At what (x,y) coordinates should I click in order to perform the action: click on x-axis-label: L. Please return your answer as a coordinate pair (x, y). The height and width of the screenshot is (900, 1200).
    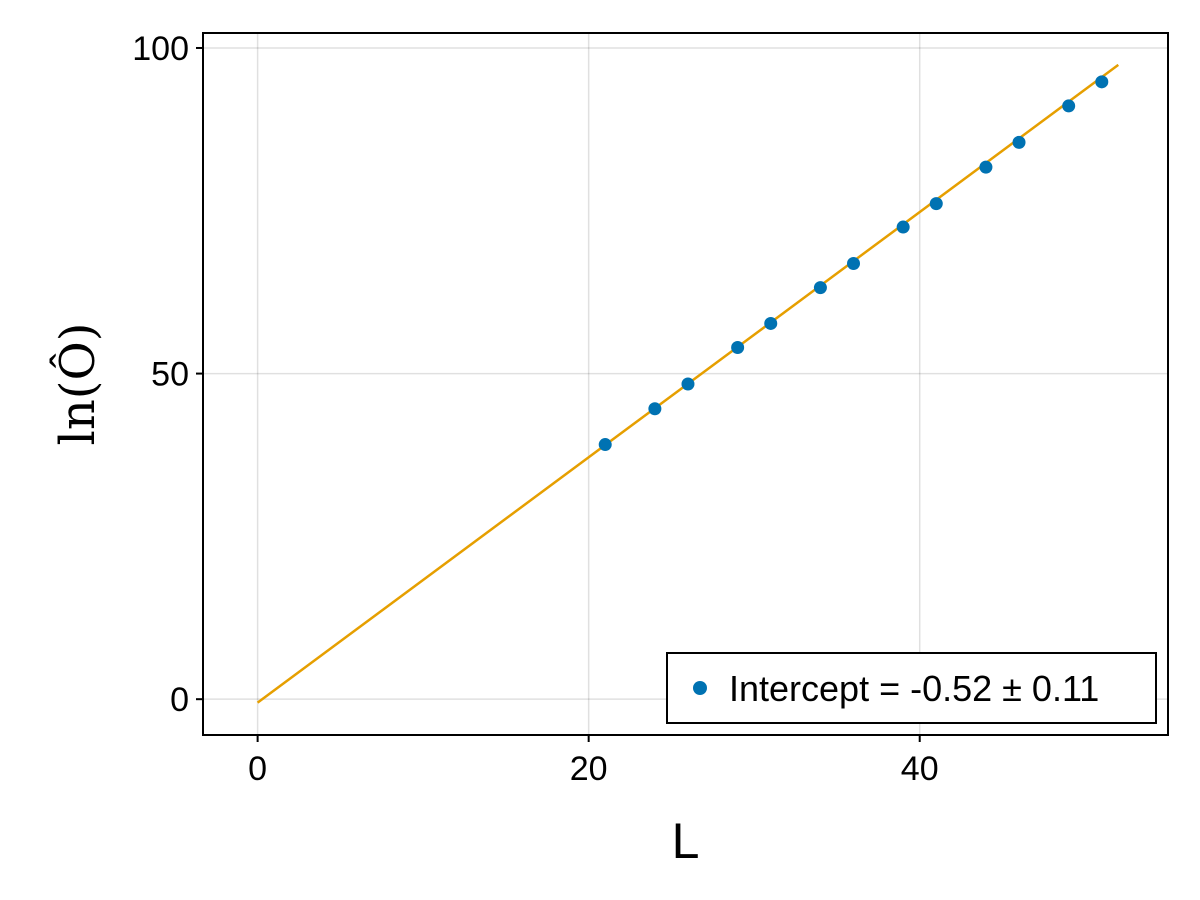
    Looking at the image, I should click on (686, 841).